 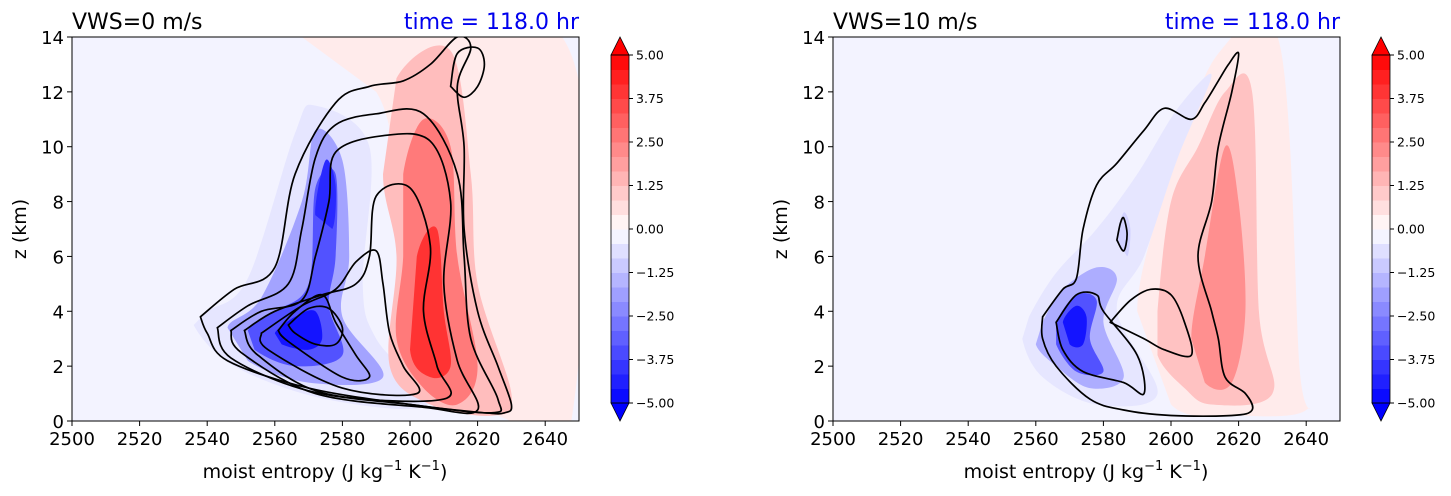 I want to click on y-tick-label: 0, so click(x=58, y=422).